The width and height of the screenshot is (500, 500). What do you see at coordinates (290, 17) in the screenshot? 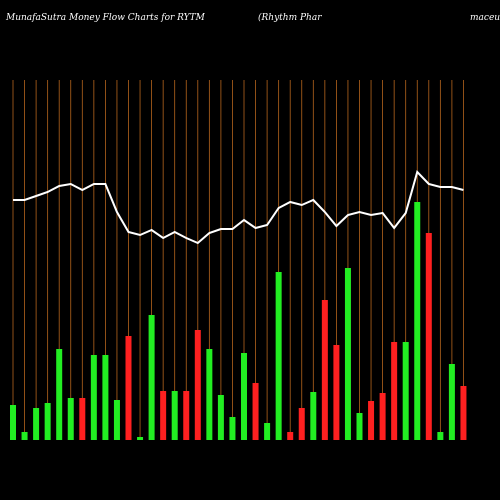
I see `chart-subtitle: (Rhythm Phar` at bounding box center [290, 17].